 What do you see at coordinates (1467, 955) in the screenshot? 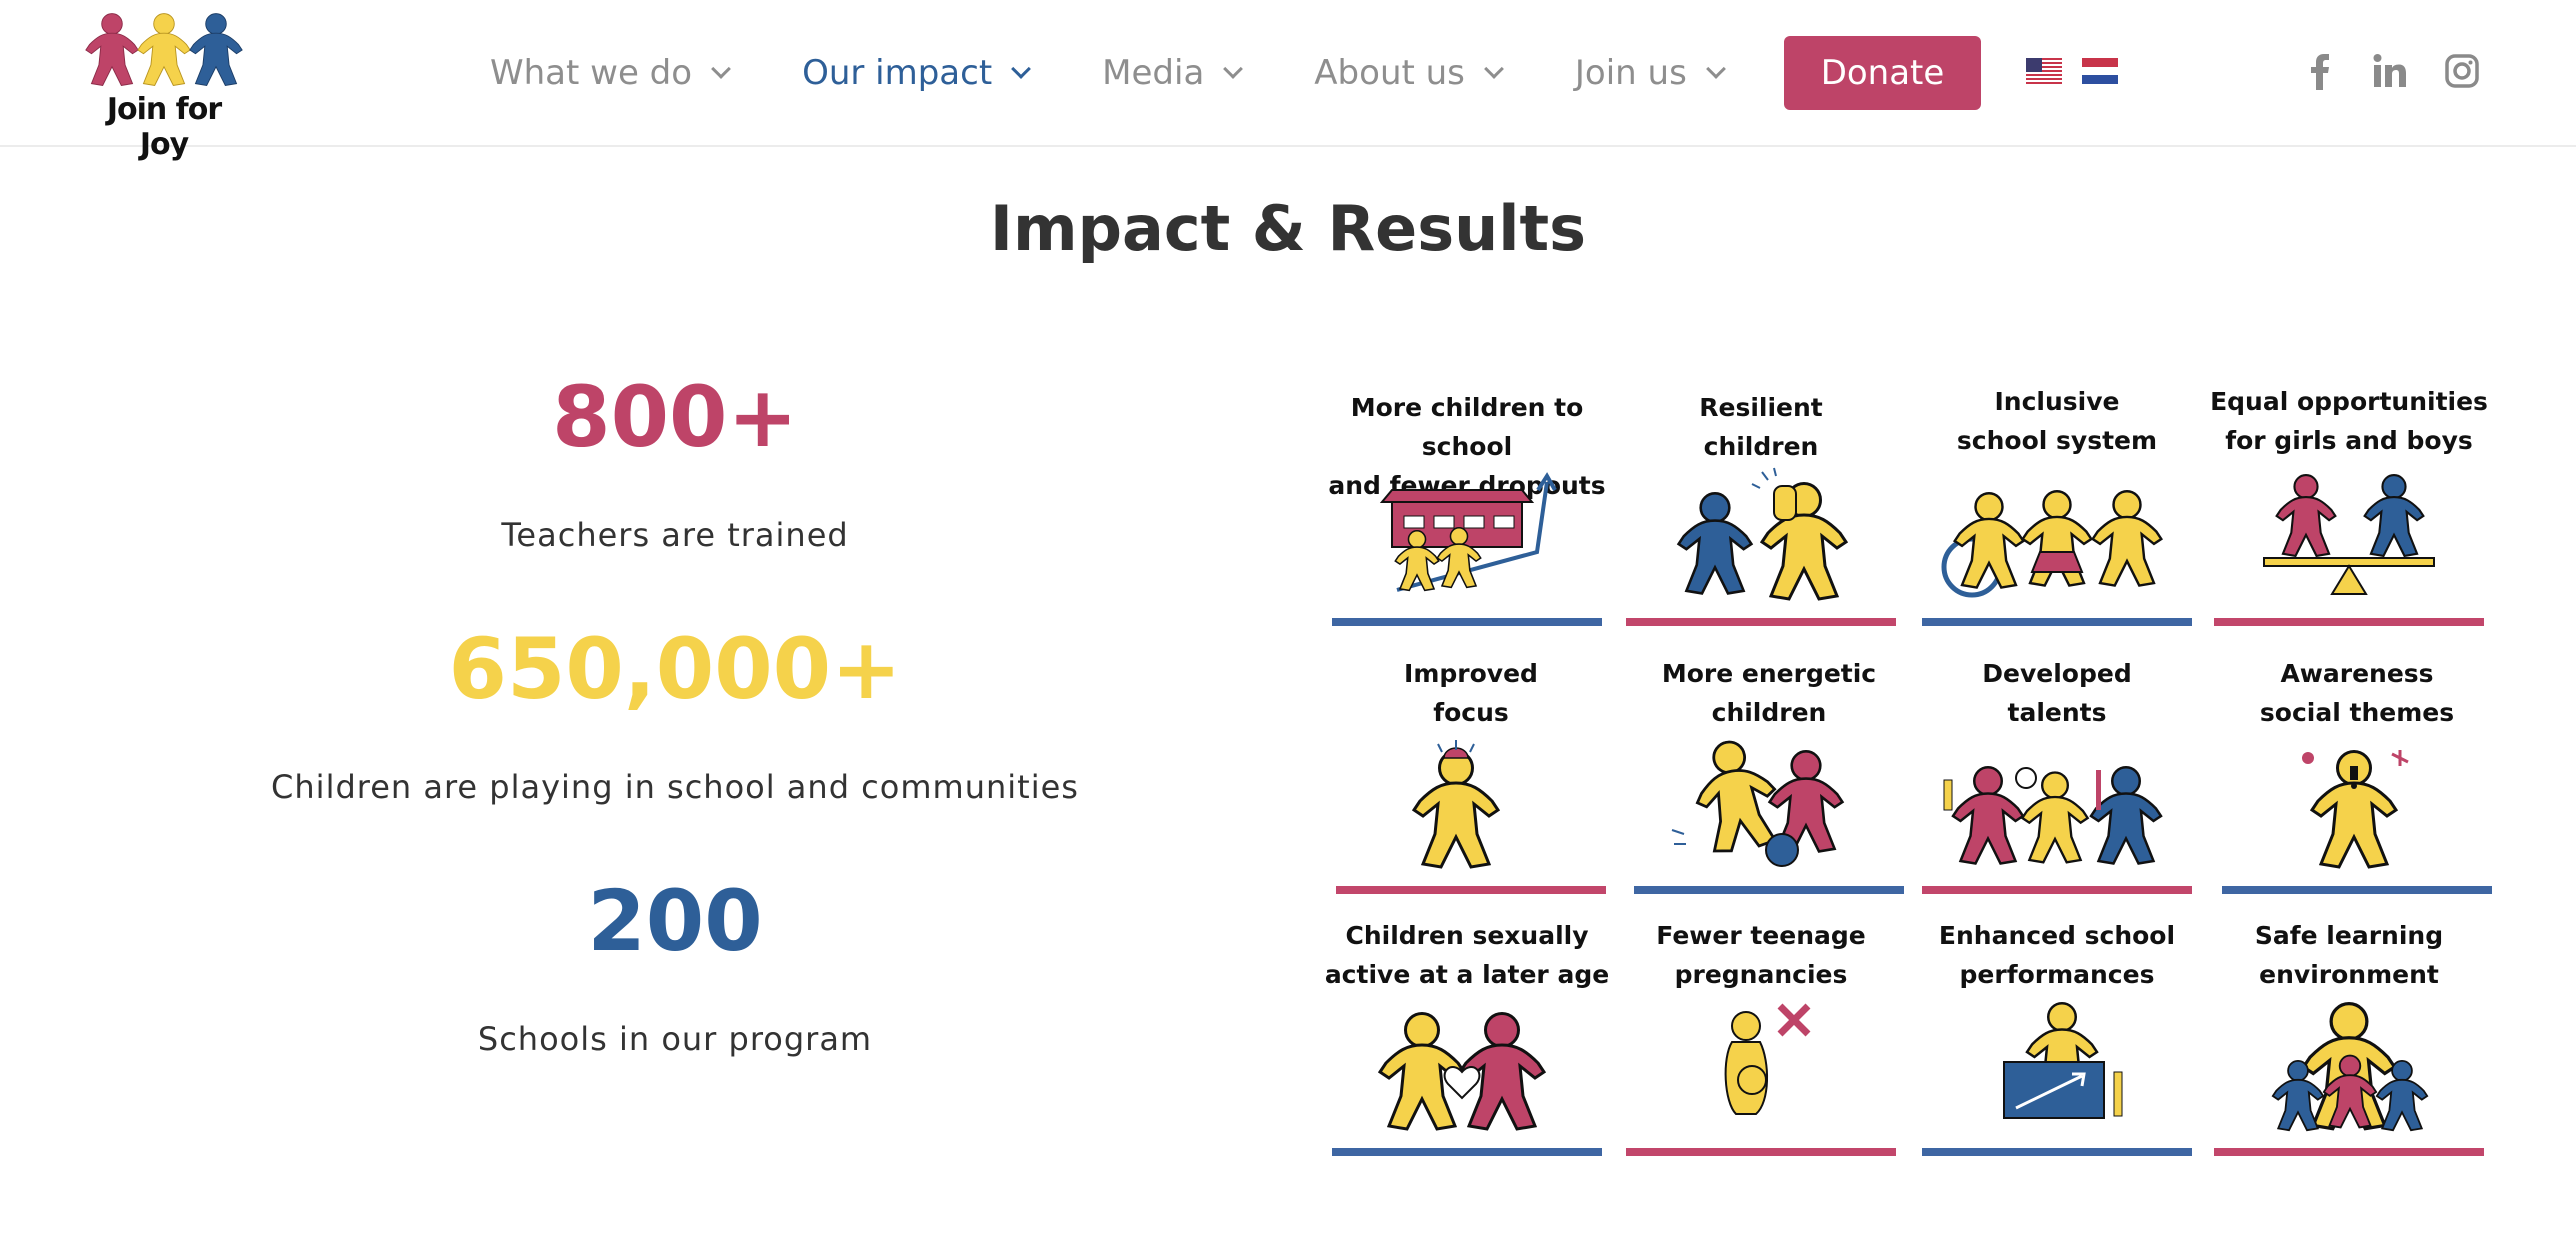
I see `impact-title: Children sexually active at a later age` at bounding box center [1467, 955].